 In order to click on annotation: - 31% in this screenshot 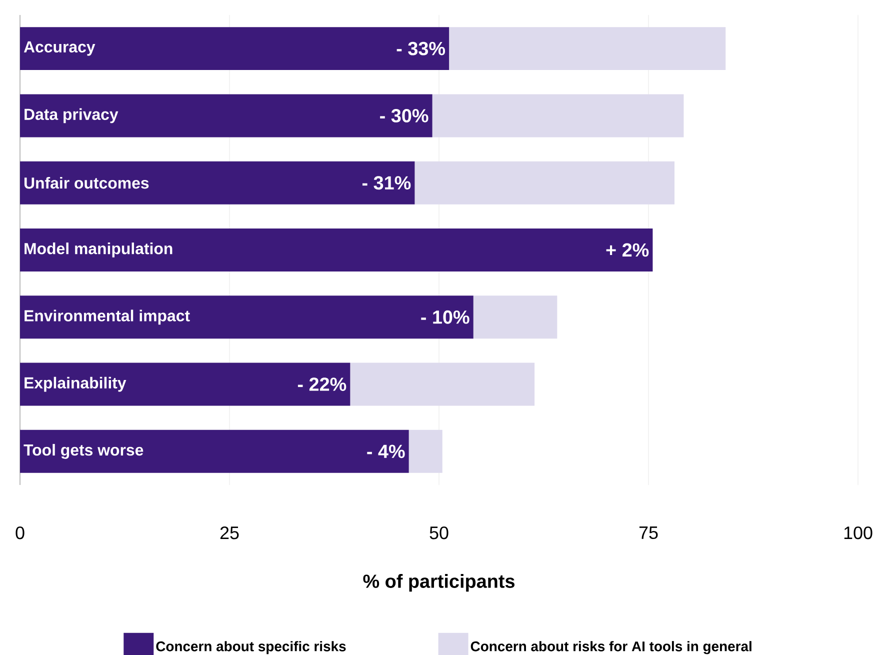, I will do `click(386, 183)`.